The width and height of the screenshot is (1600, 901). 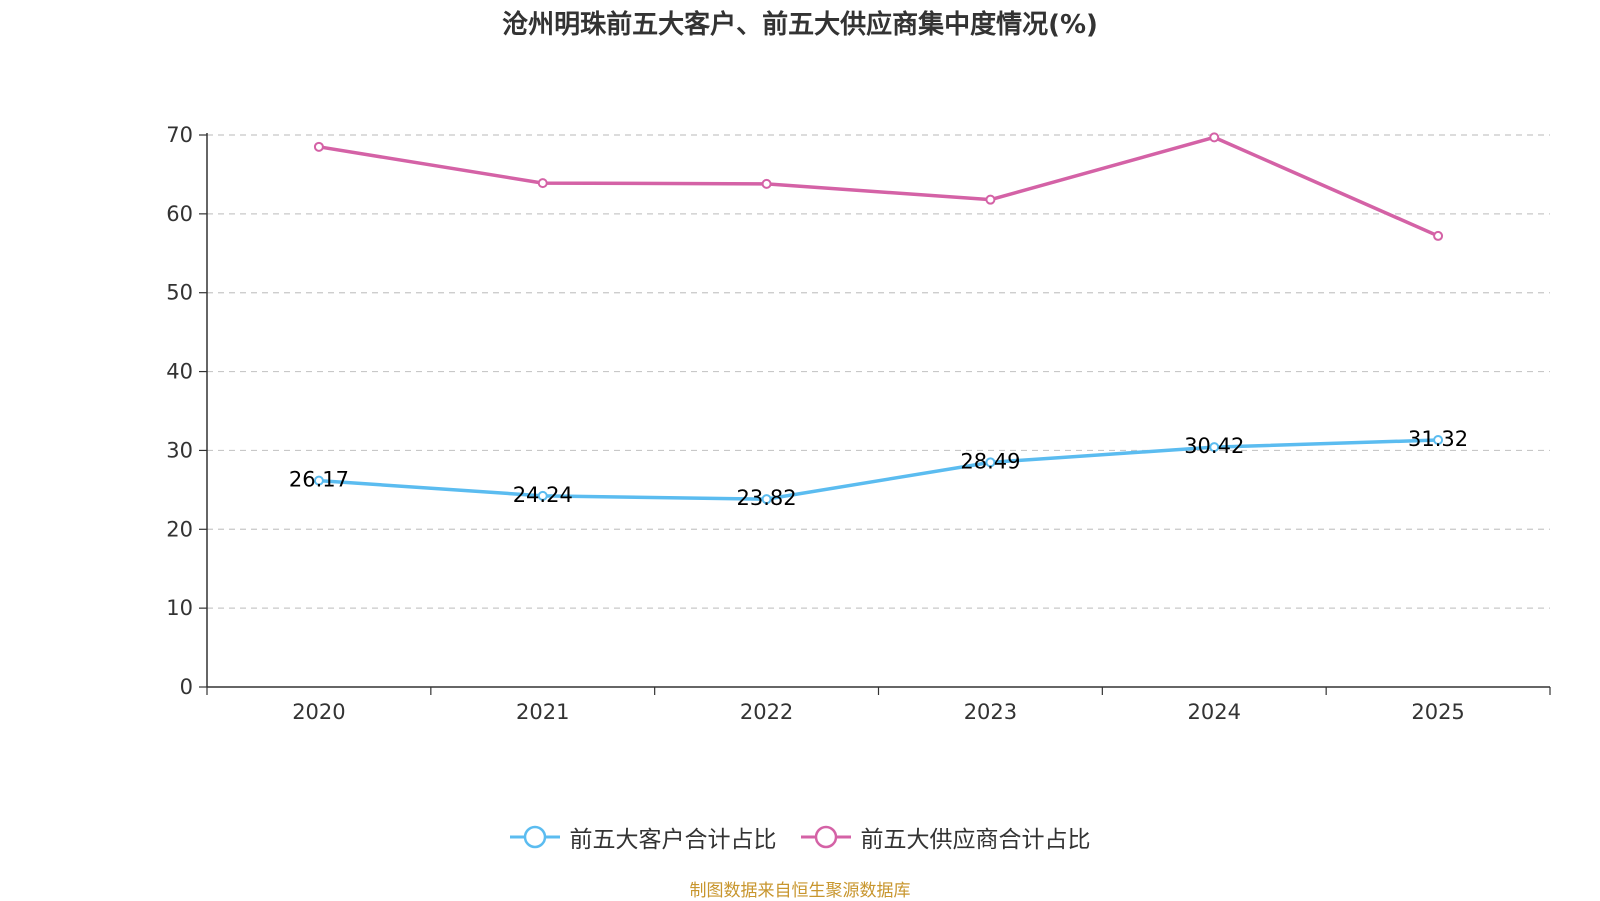 What do you see at coordinates (318, 712) in the screenshot?
I see `x-tick-label-2020: 2020` at bounding box center [318, 712].